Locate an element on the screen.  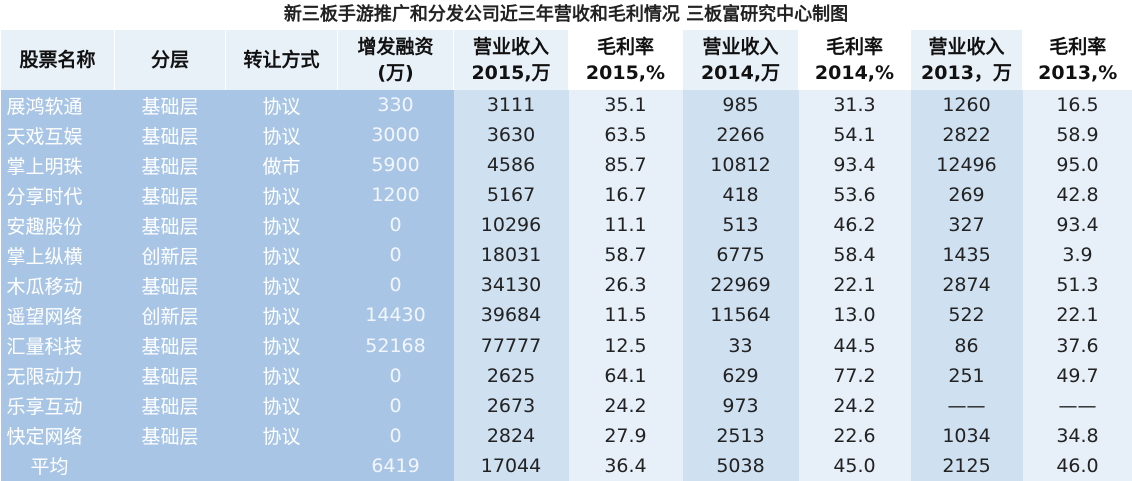
column-header: 毛利率 2015,% is located at coordinates (625, 60).